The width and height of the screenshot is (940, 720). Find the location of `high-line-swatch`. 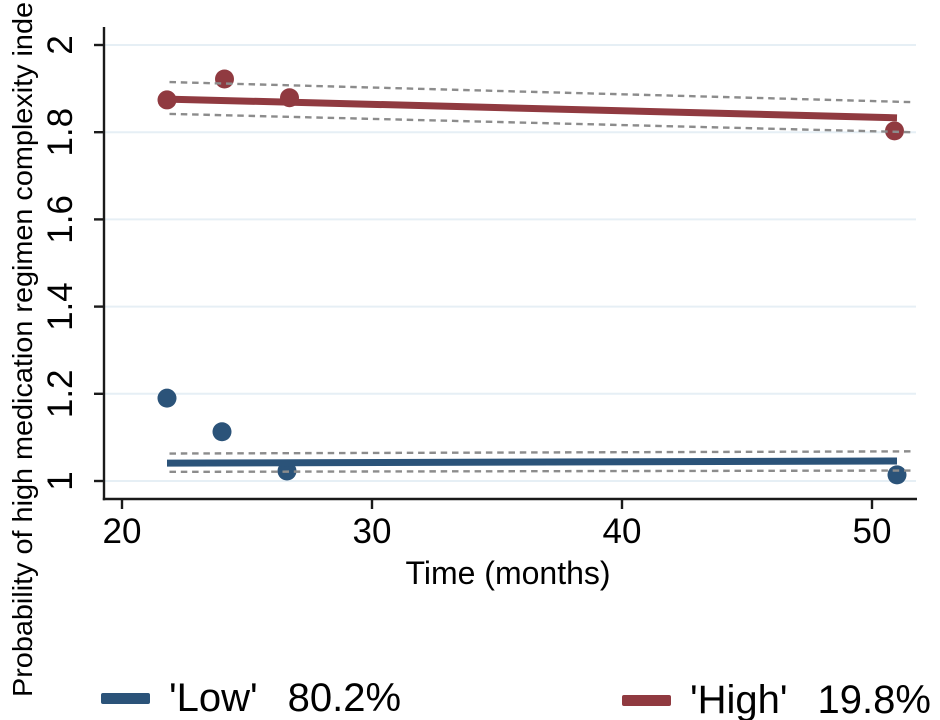

high-line-swatch is located at coordinates (646, 700).